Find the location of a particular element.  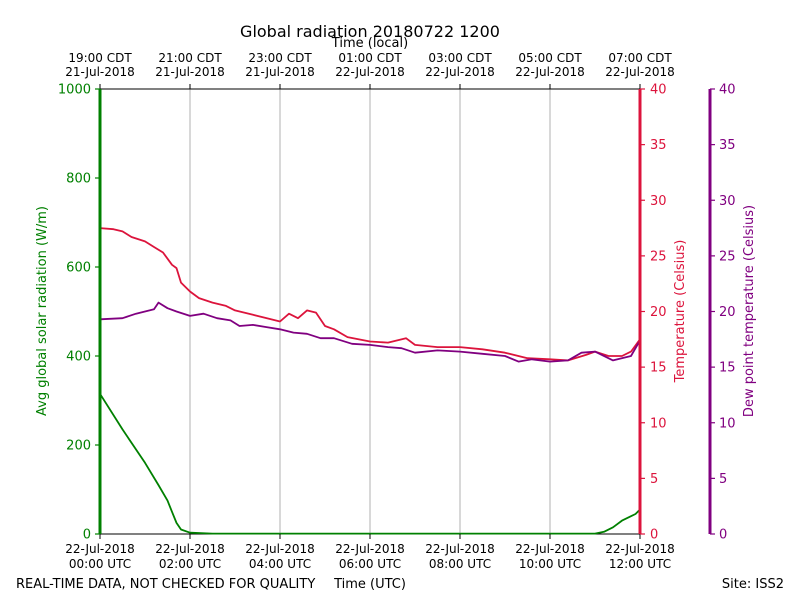

top-tick-label-time: 19:00 CDT is located at coordinates (100, 58).